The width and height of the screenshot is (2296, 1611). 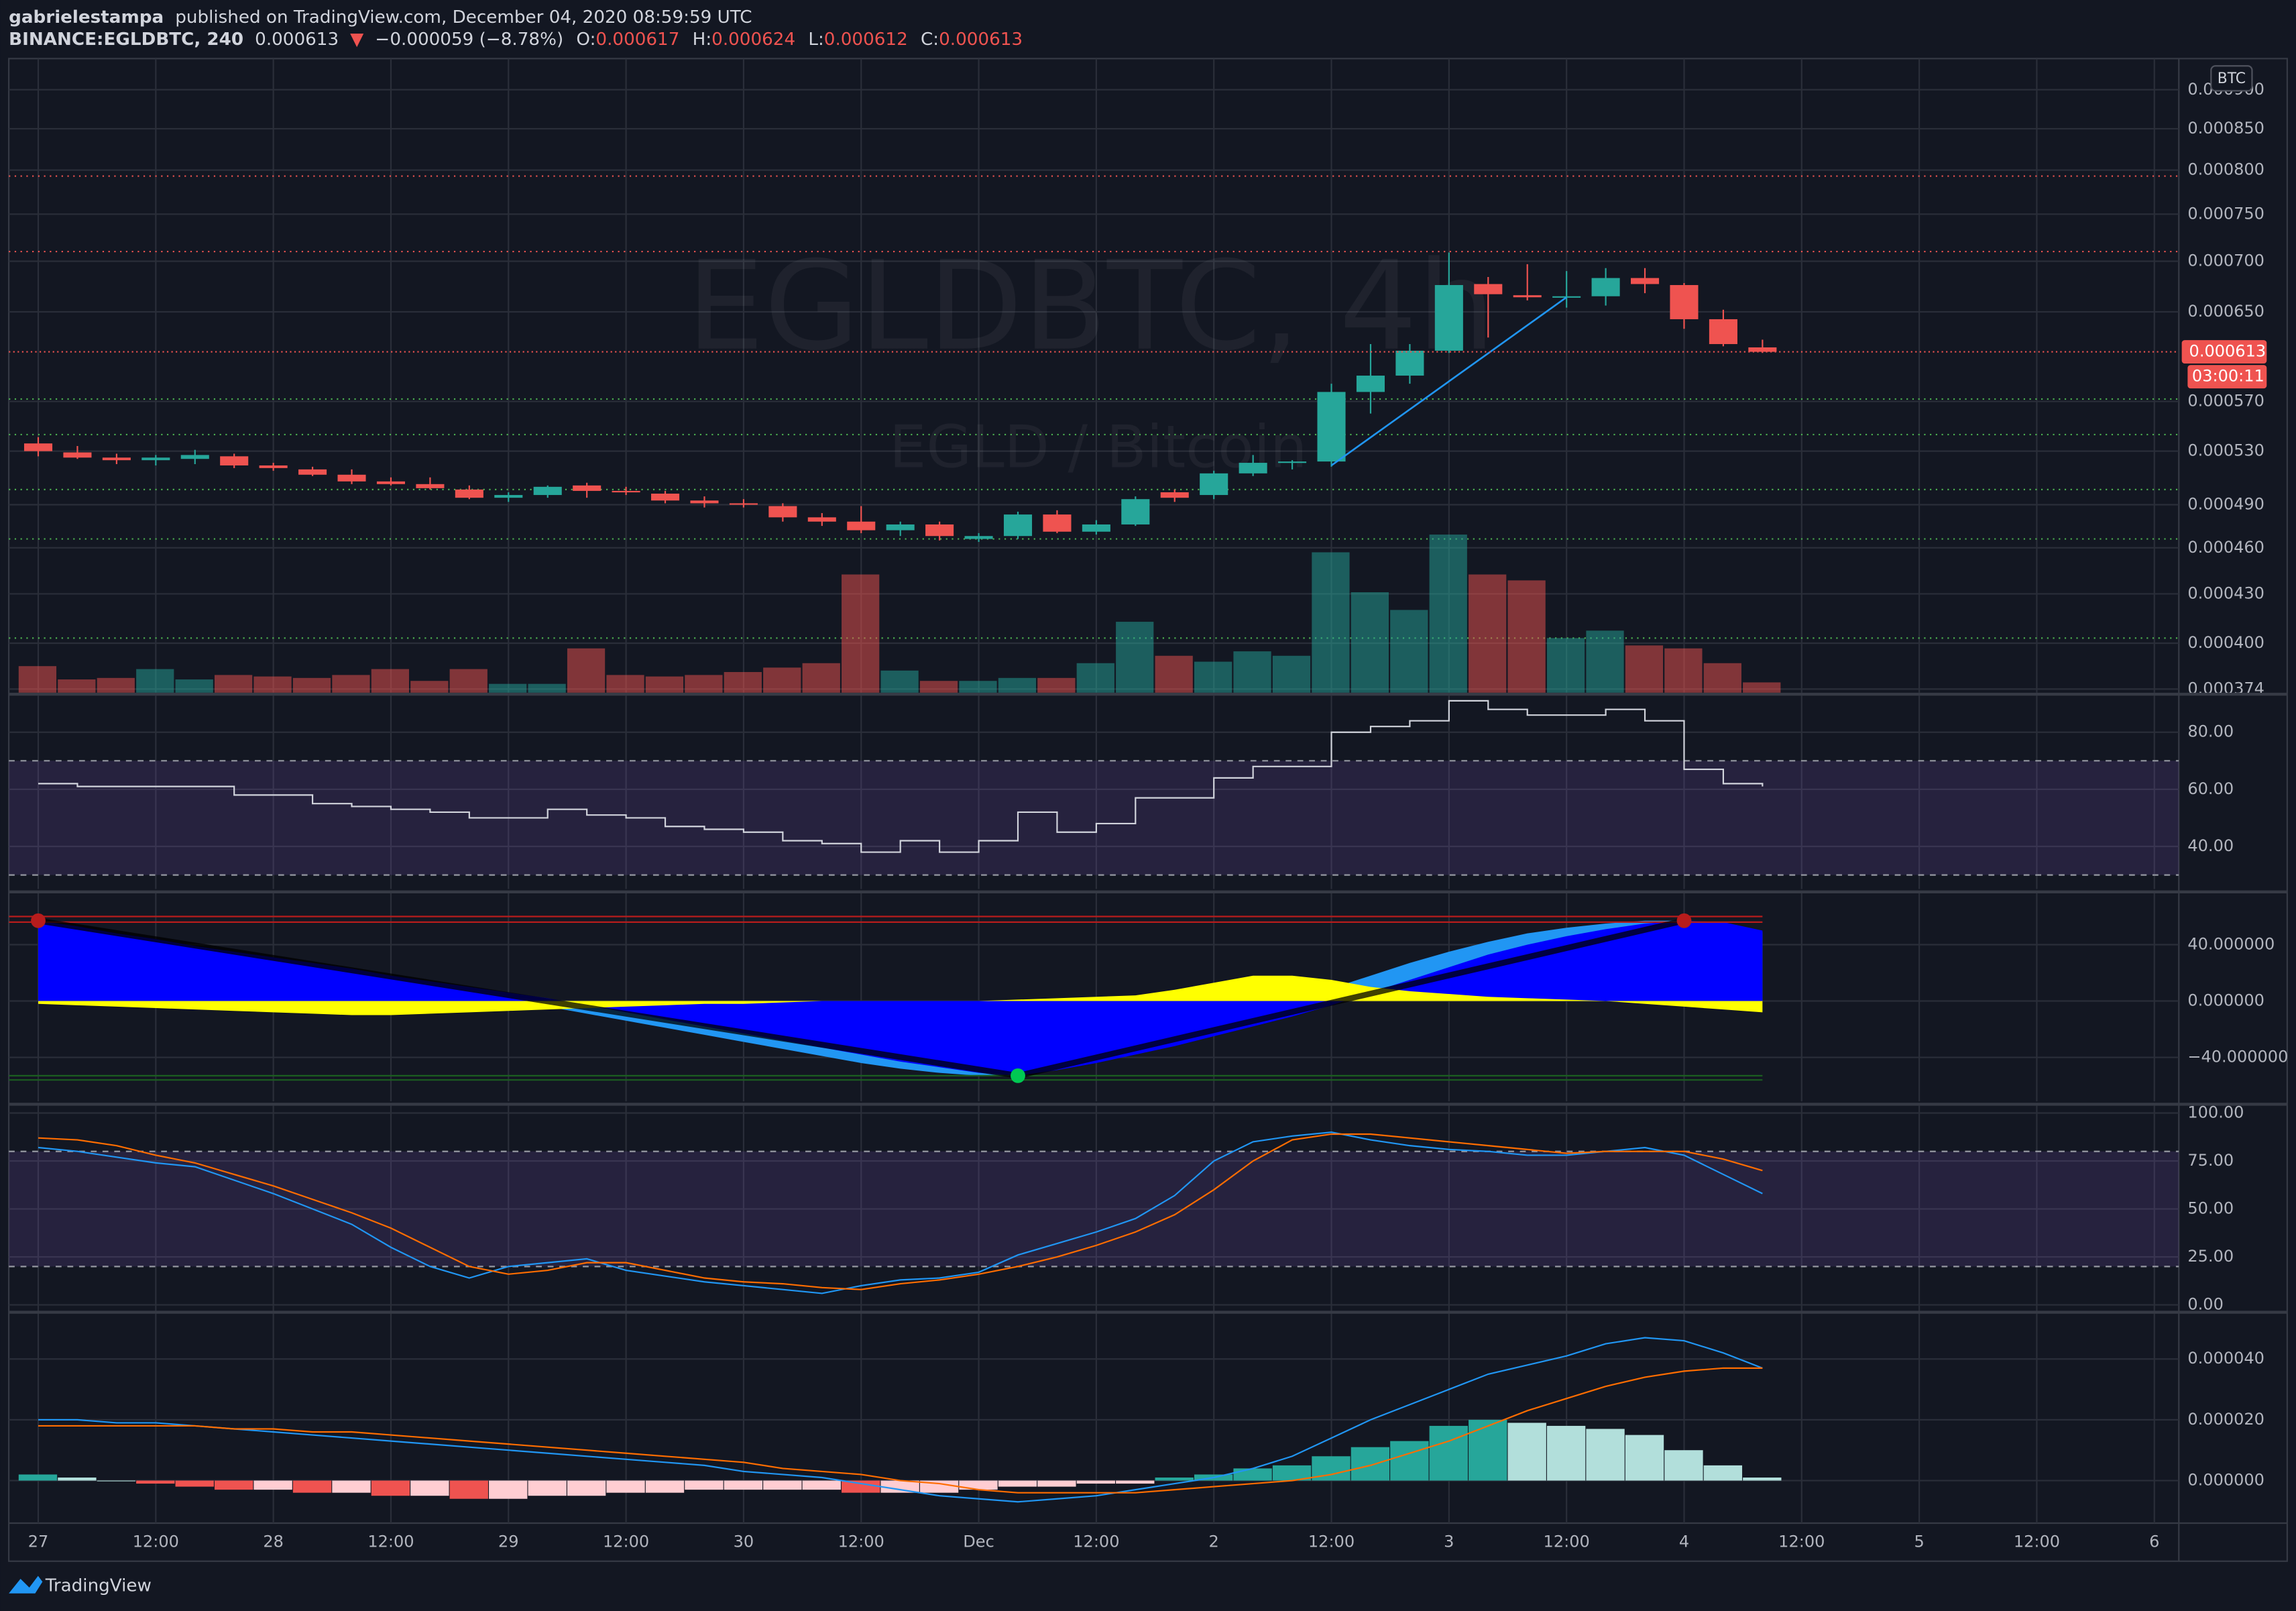 What do you see at coordinates (1094, 818) in the screenshot?
I see `band-fill` at bounding box center [1094, 818].